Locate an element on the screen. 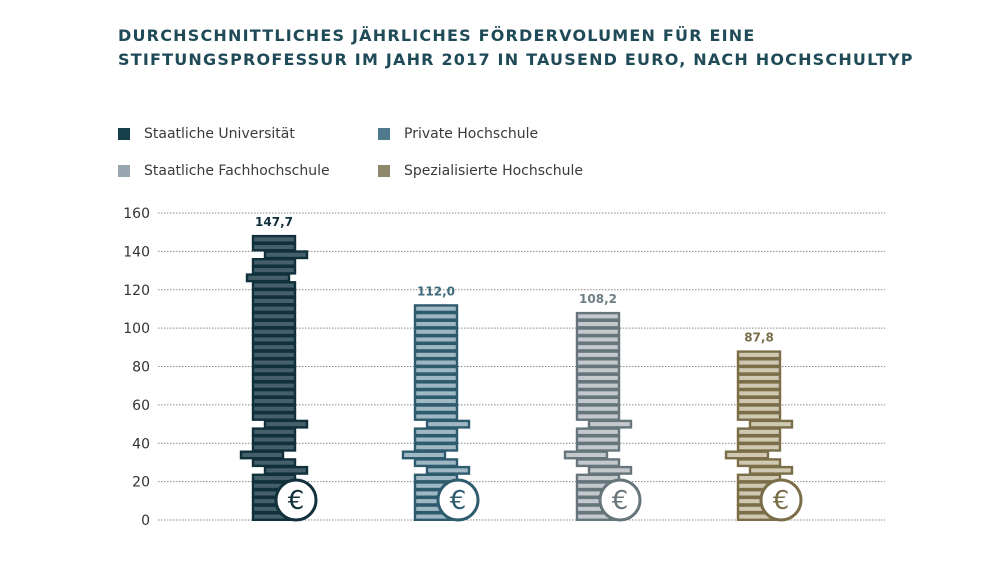 The height and width of the screenshot is (563, 1000). data-label: 108,2 is located at coordinates (598, 299).